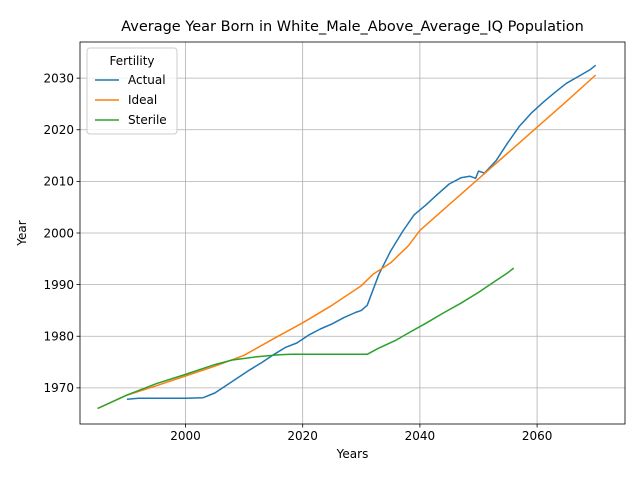 This screenshot has width=640, height=480. Describe the element at coordinates (537, 436) in the screenshot. I see `x-tick-label: 2060` at that location.